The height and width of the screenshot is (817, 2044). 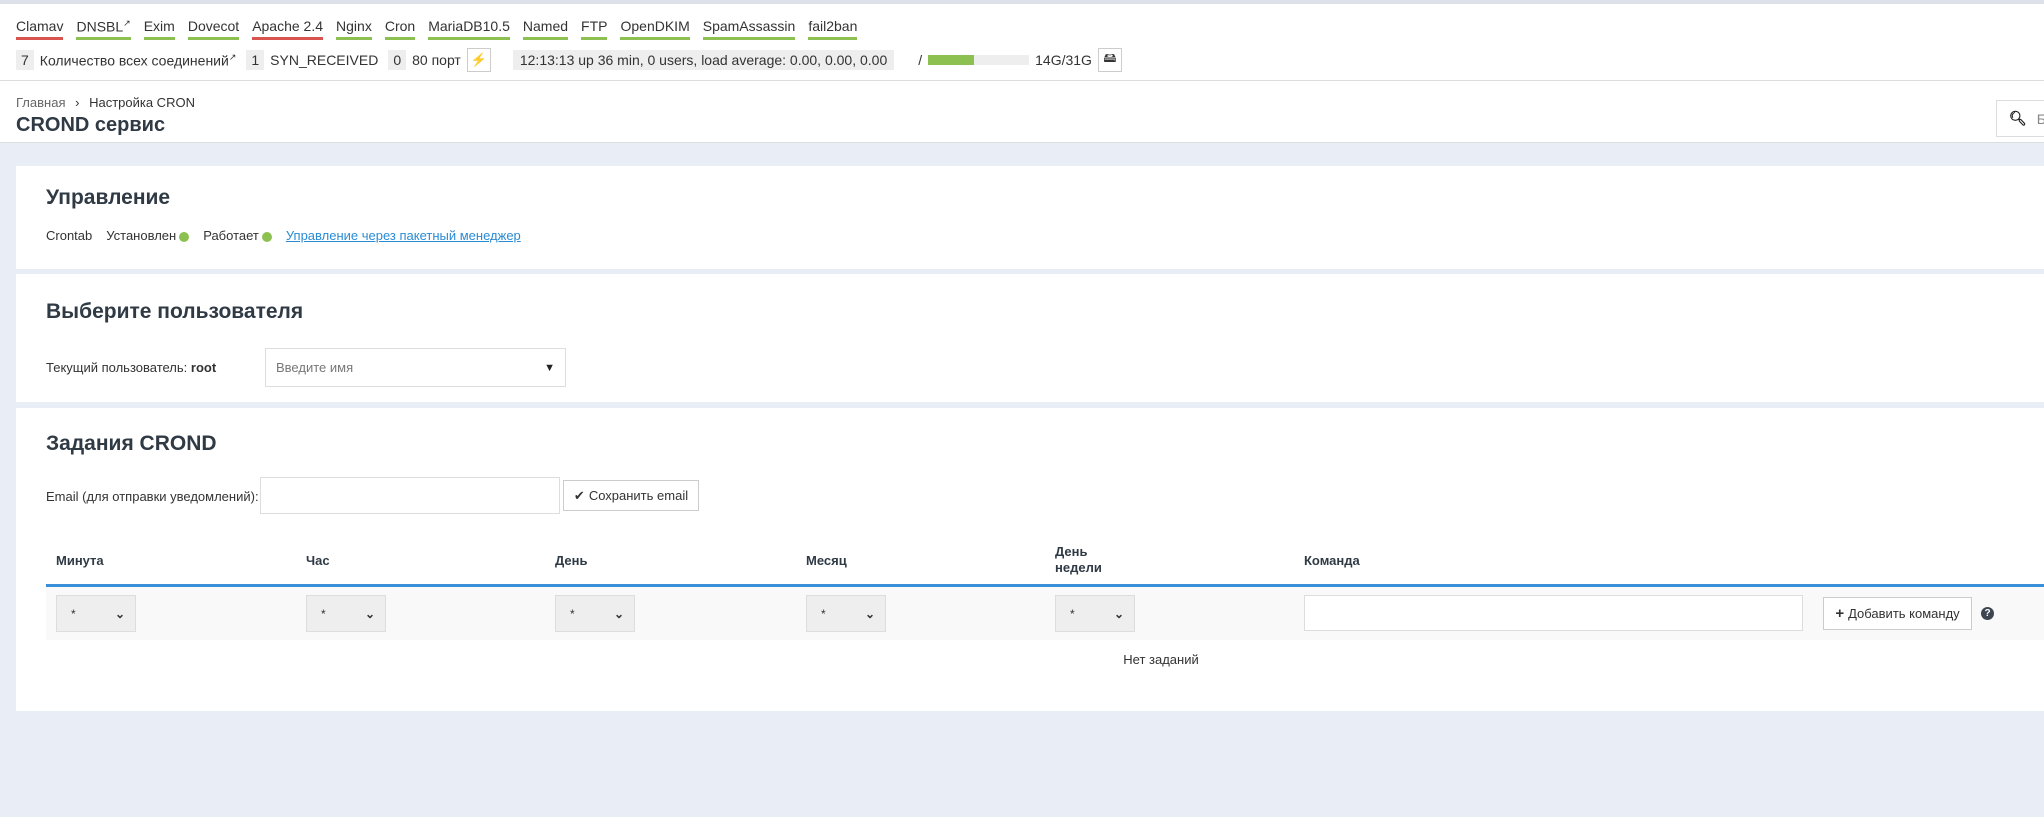 What do you see at coordinates (159, 29) in the screenshot?
I see `service-exim: Exim` at bounding box center [159, 29].